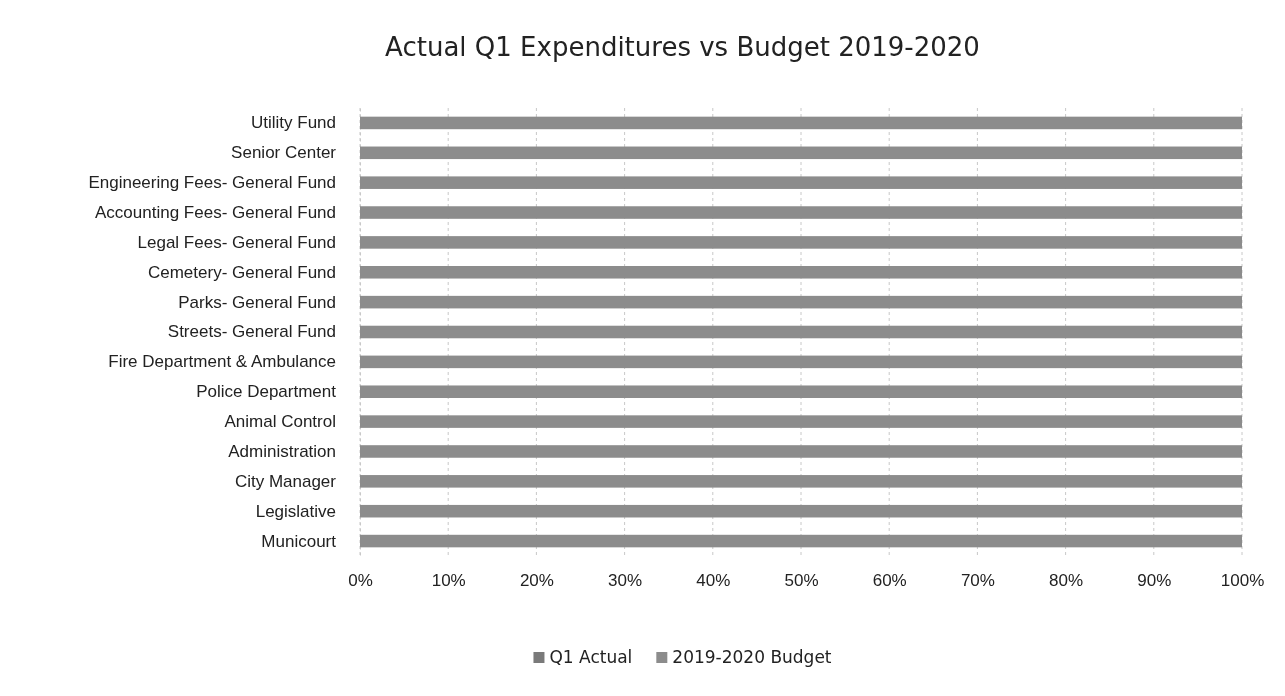 This screenshot has width=1285, height=696. Describe the element at coordinates (266, 392) in the screenshot. I see `y-tick-label: Police Department` at that location.